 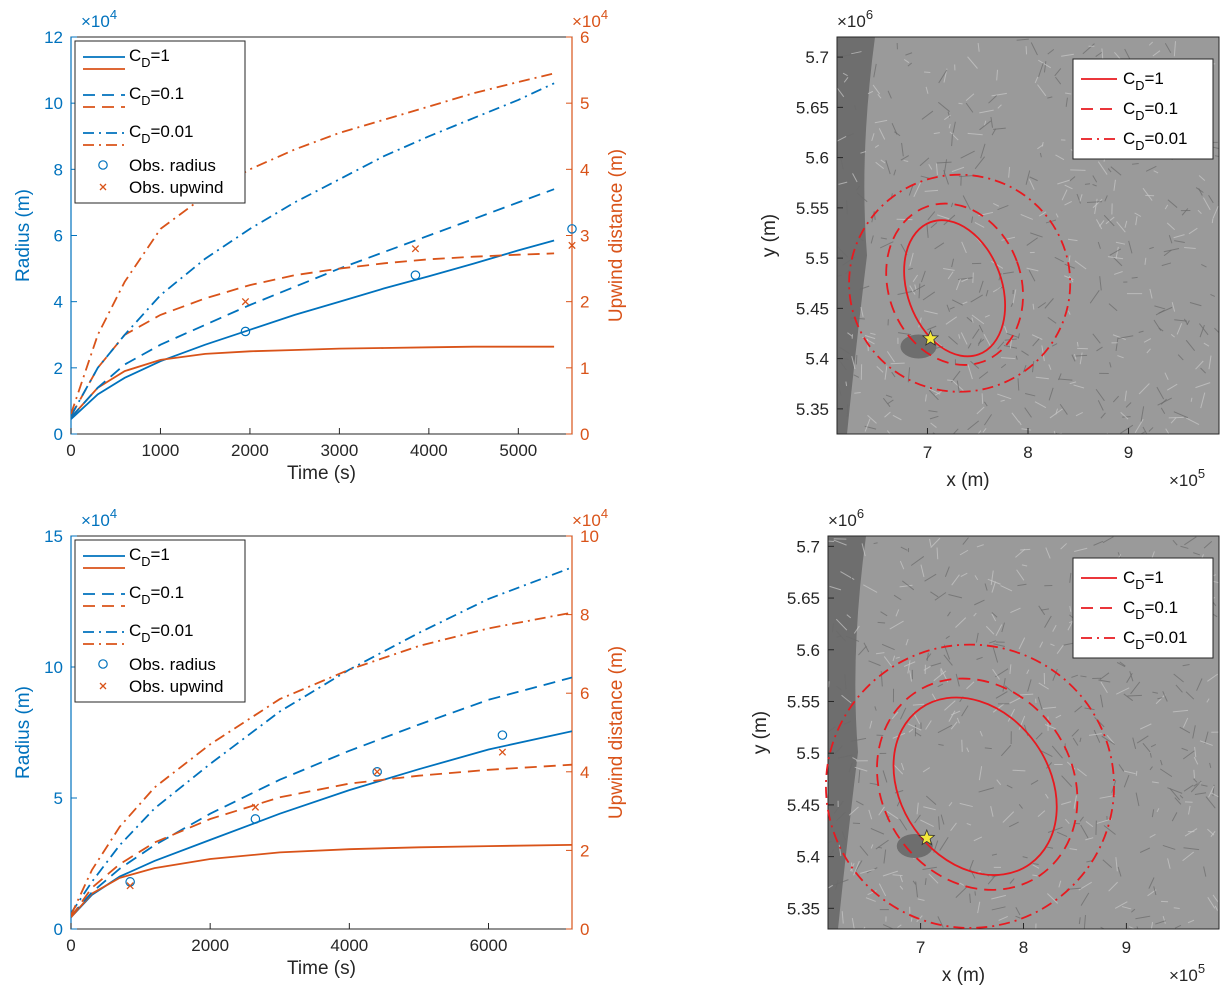 What do you see at coordinates (156, 96) in the screenshot?
I see `legend-label: CD=0.1` at bounding box center [156, 96].